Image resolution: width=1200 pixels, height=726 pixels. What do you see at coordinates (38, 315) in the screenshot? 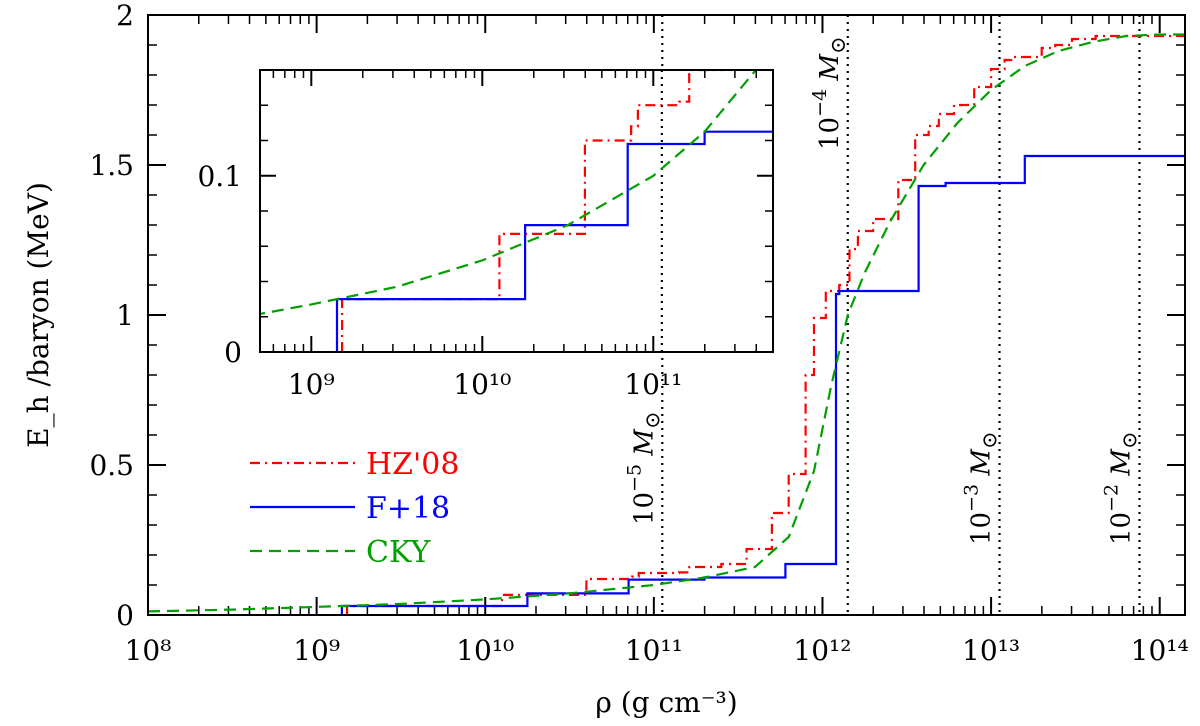
I see `y-axis-title: E_h /baryon (MeV)` at bounding box center [38, 315].